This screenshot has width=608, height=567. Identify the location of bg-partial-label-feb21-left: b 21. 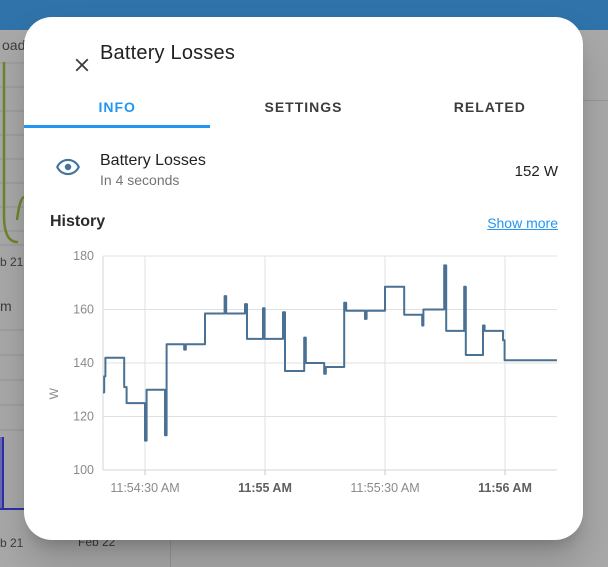
(12, 262).